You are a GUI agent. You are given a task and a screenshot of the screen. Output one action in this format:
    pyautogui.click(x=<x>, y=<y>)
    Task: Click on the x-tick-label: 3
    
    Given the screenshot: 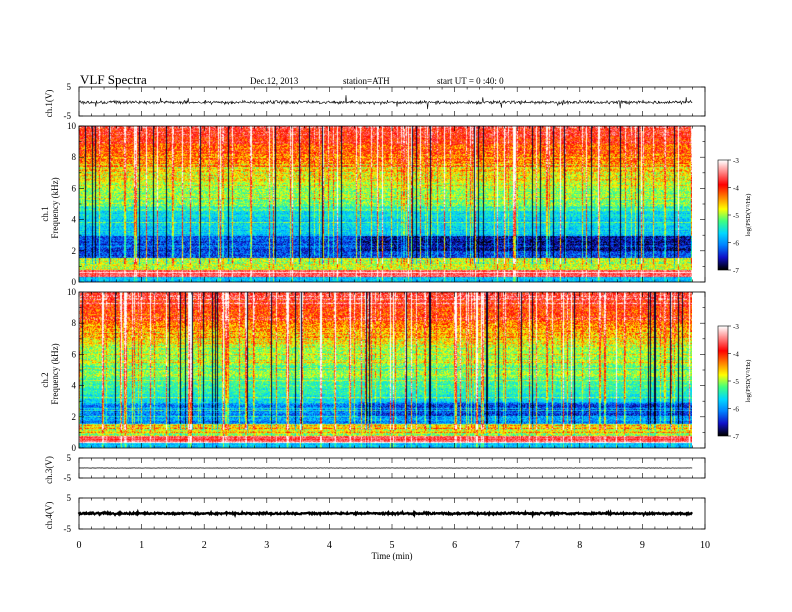 What is the action you would take?
    pyautogui.click(x=266, y=545)
    